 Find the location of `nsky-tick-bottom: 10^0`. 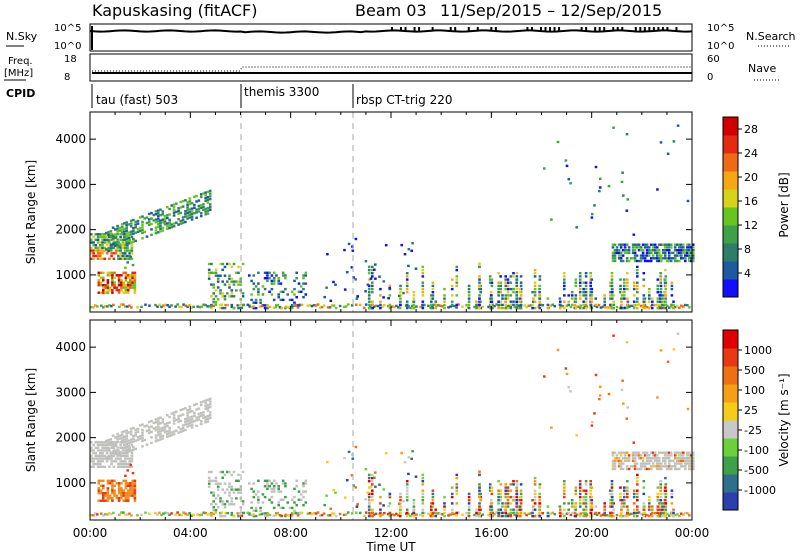

nsky-tick-bottom: 10^0 is located at coordinates (67, 46).